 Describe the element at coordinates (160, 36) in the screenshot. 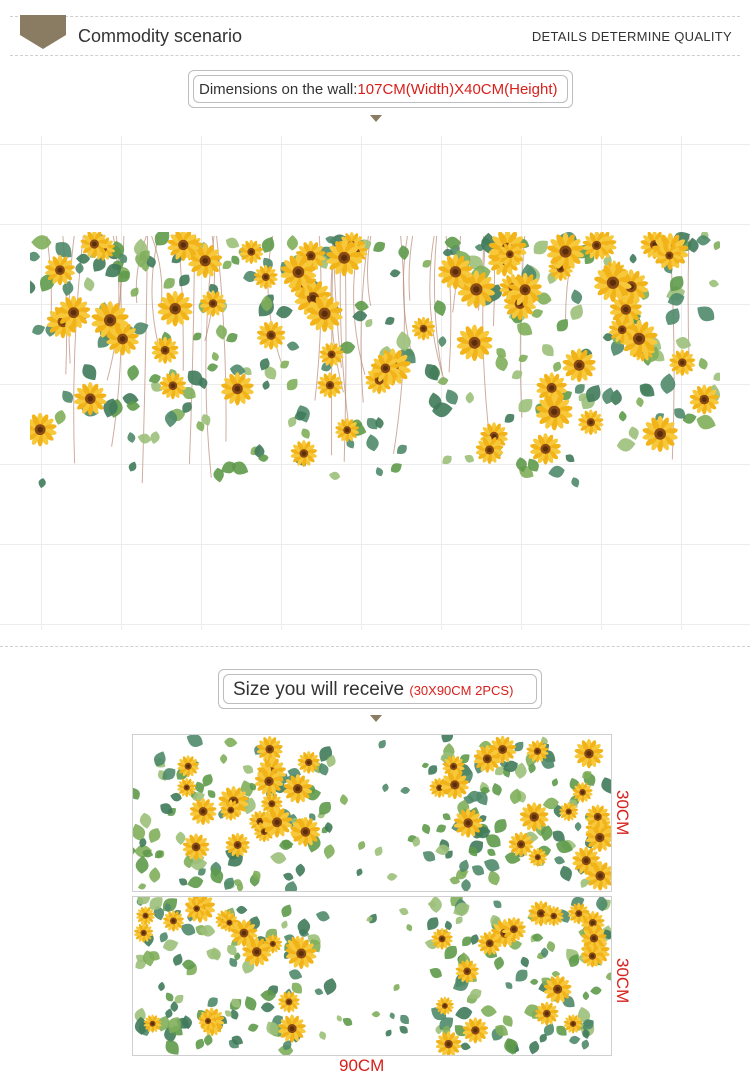

I see `section-title: Commodity scenario` at that location.